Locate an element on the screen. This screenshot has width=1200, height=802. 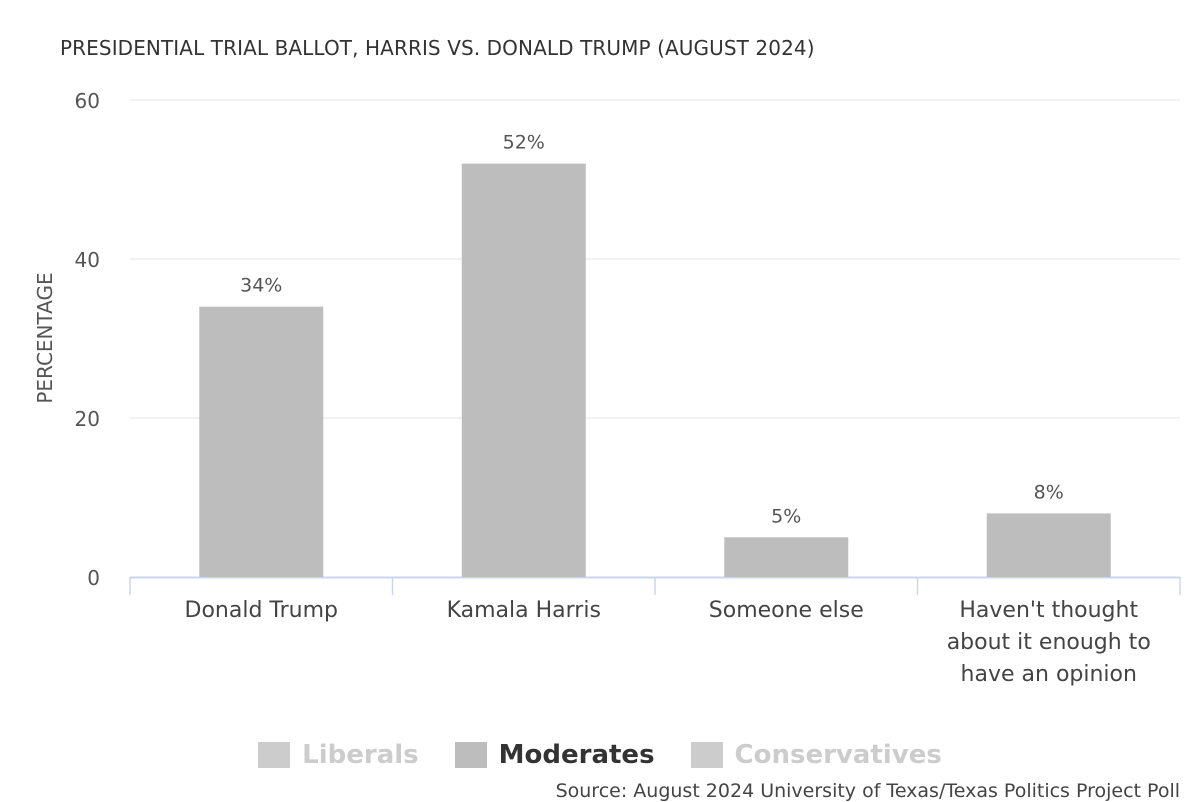
y-tick-label: 20 is located at coordinates (87, 419).